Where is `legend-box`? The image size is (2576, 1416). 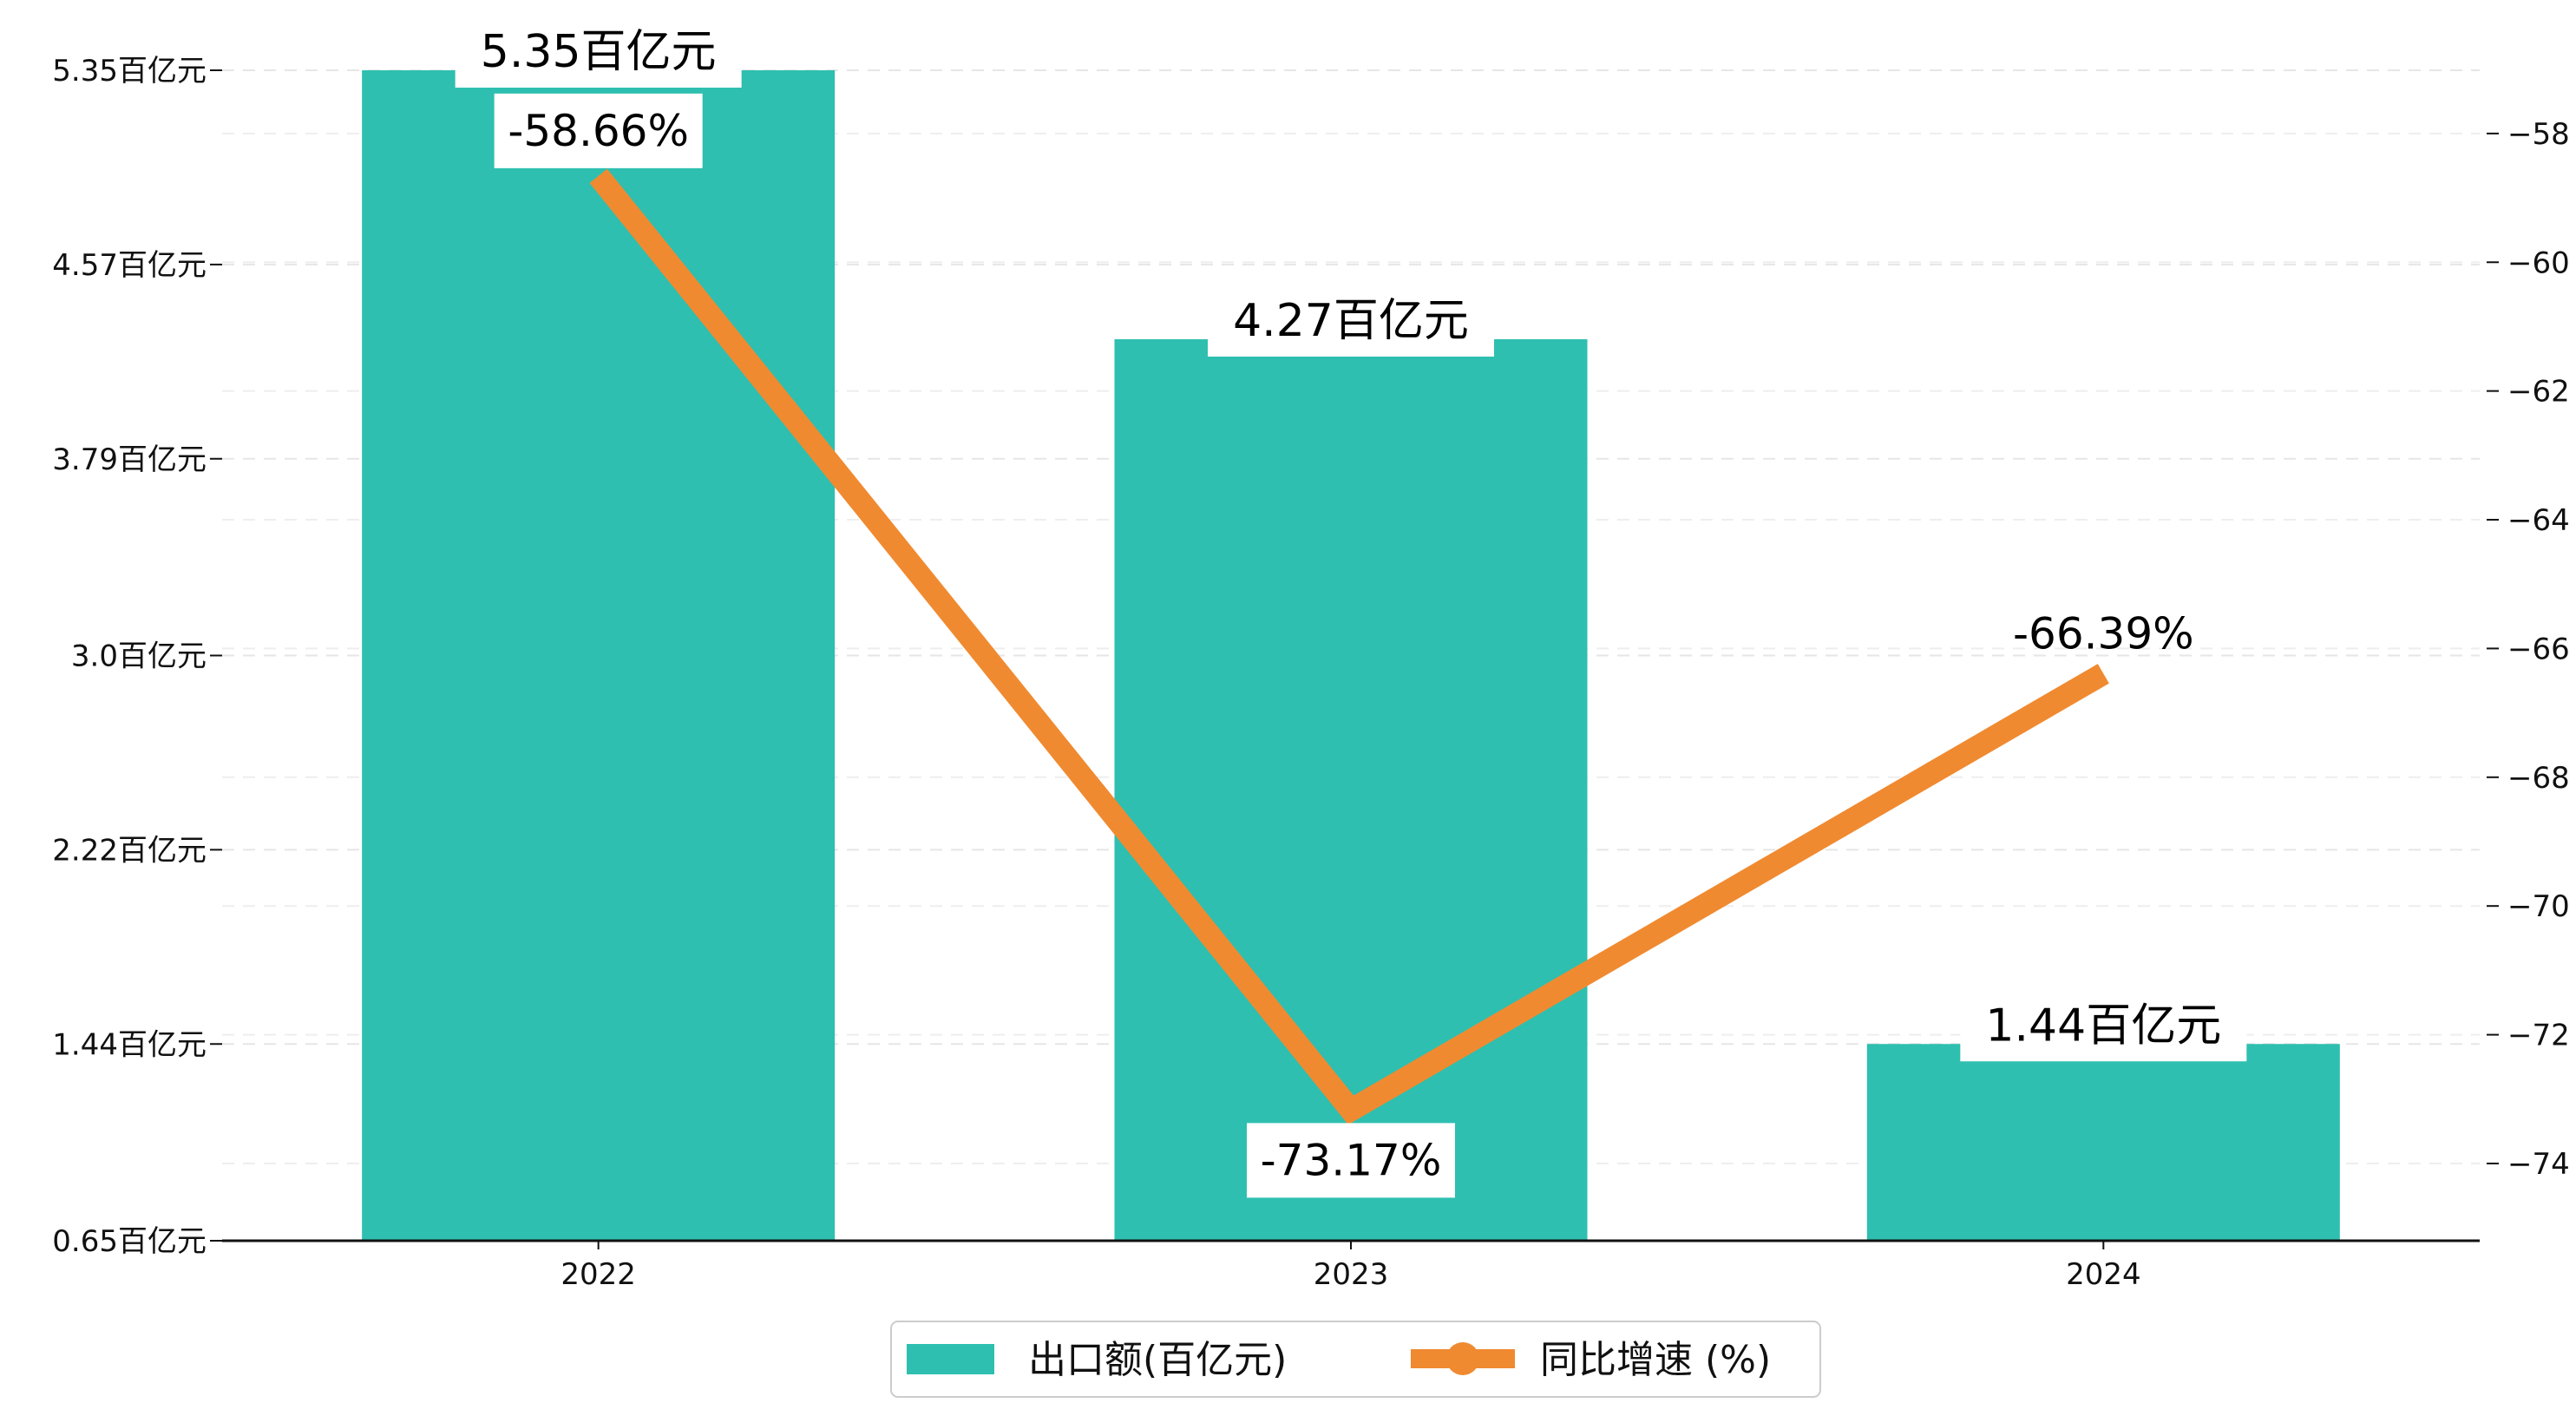
legend-box is located at coordinates (1355, 1359).